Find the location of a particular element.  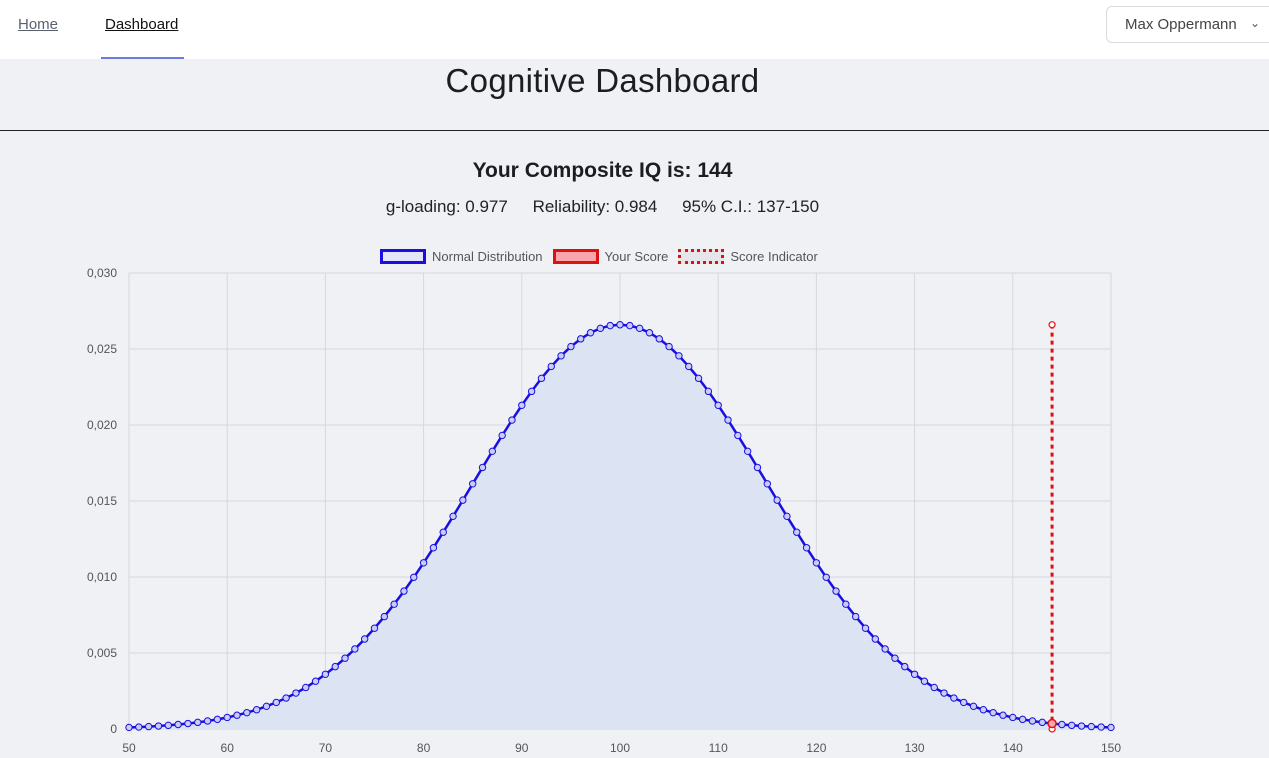

page-title: Cognitive Dashboard is located at coordinates (602, 80).